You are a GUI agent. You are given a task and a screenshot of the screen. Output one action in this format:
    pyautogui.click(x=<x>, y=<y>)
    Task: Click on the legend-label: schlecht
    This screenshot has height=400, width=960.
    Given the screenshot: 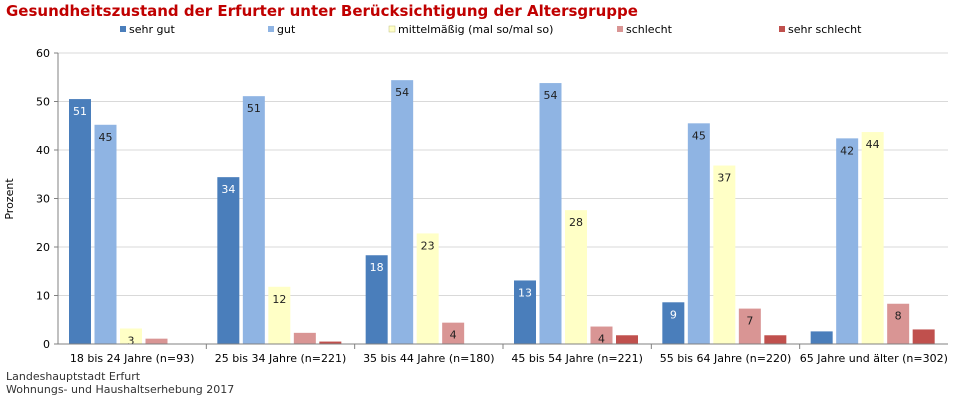 What is the action you would take?
    pyautogui.click(x=649, y=29)
    